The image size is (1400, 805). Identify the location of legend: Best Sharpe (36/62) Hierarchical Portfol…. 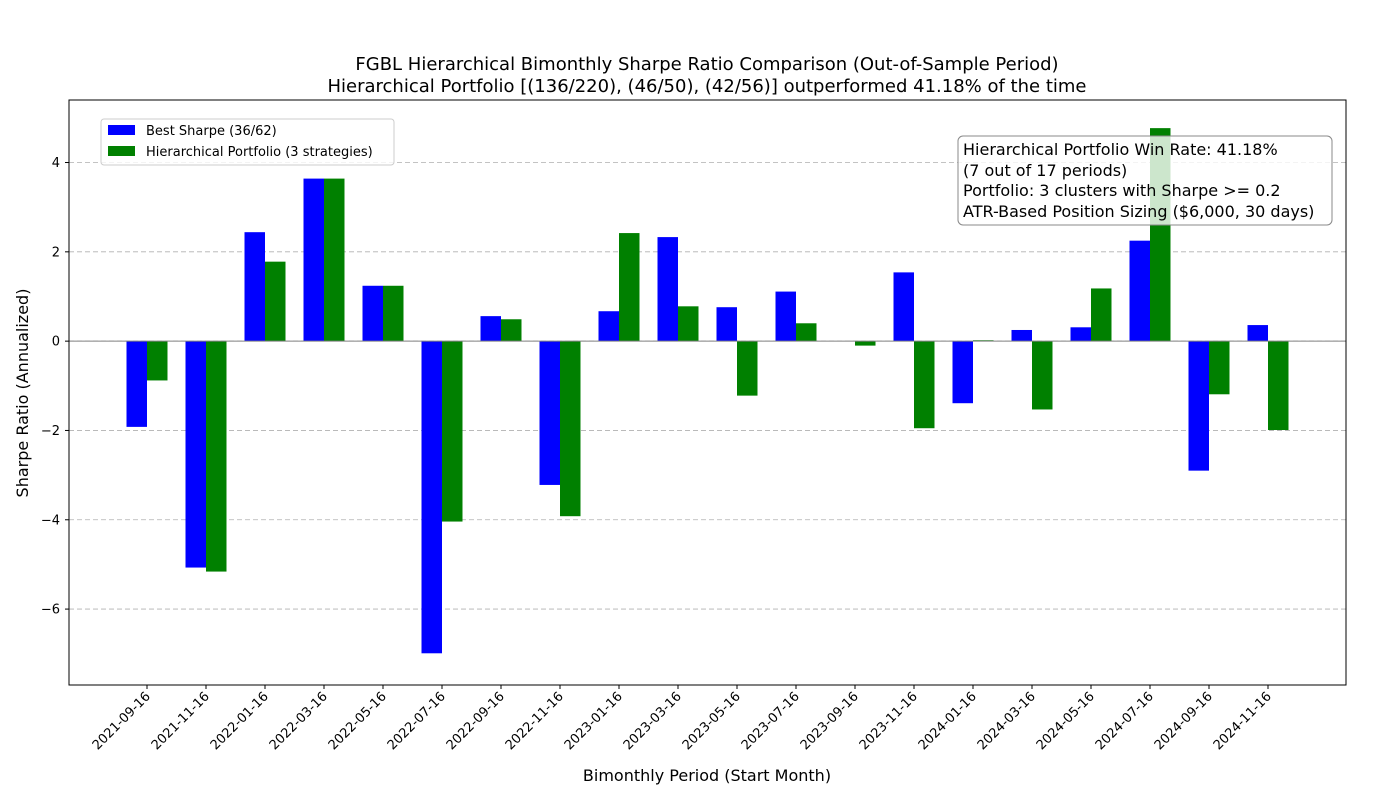
(247, 142).